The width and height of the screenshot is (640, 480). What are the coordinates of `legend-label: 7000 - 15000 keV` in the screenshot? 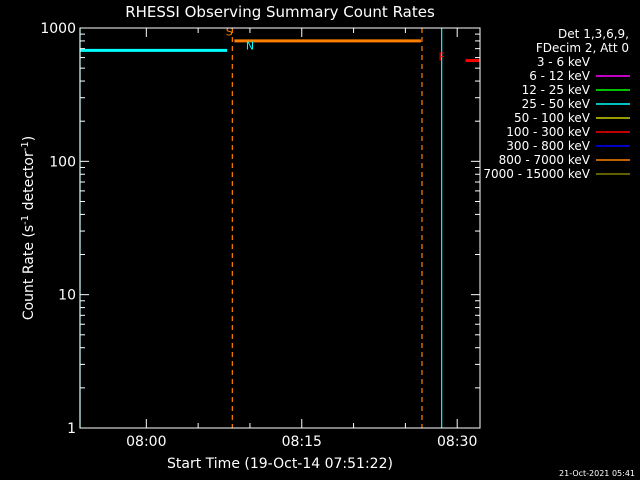 It's located at (536, 174).